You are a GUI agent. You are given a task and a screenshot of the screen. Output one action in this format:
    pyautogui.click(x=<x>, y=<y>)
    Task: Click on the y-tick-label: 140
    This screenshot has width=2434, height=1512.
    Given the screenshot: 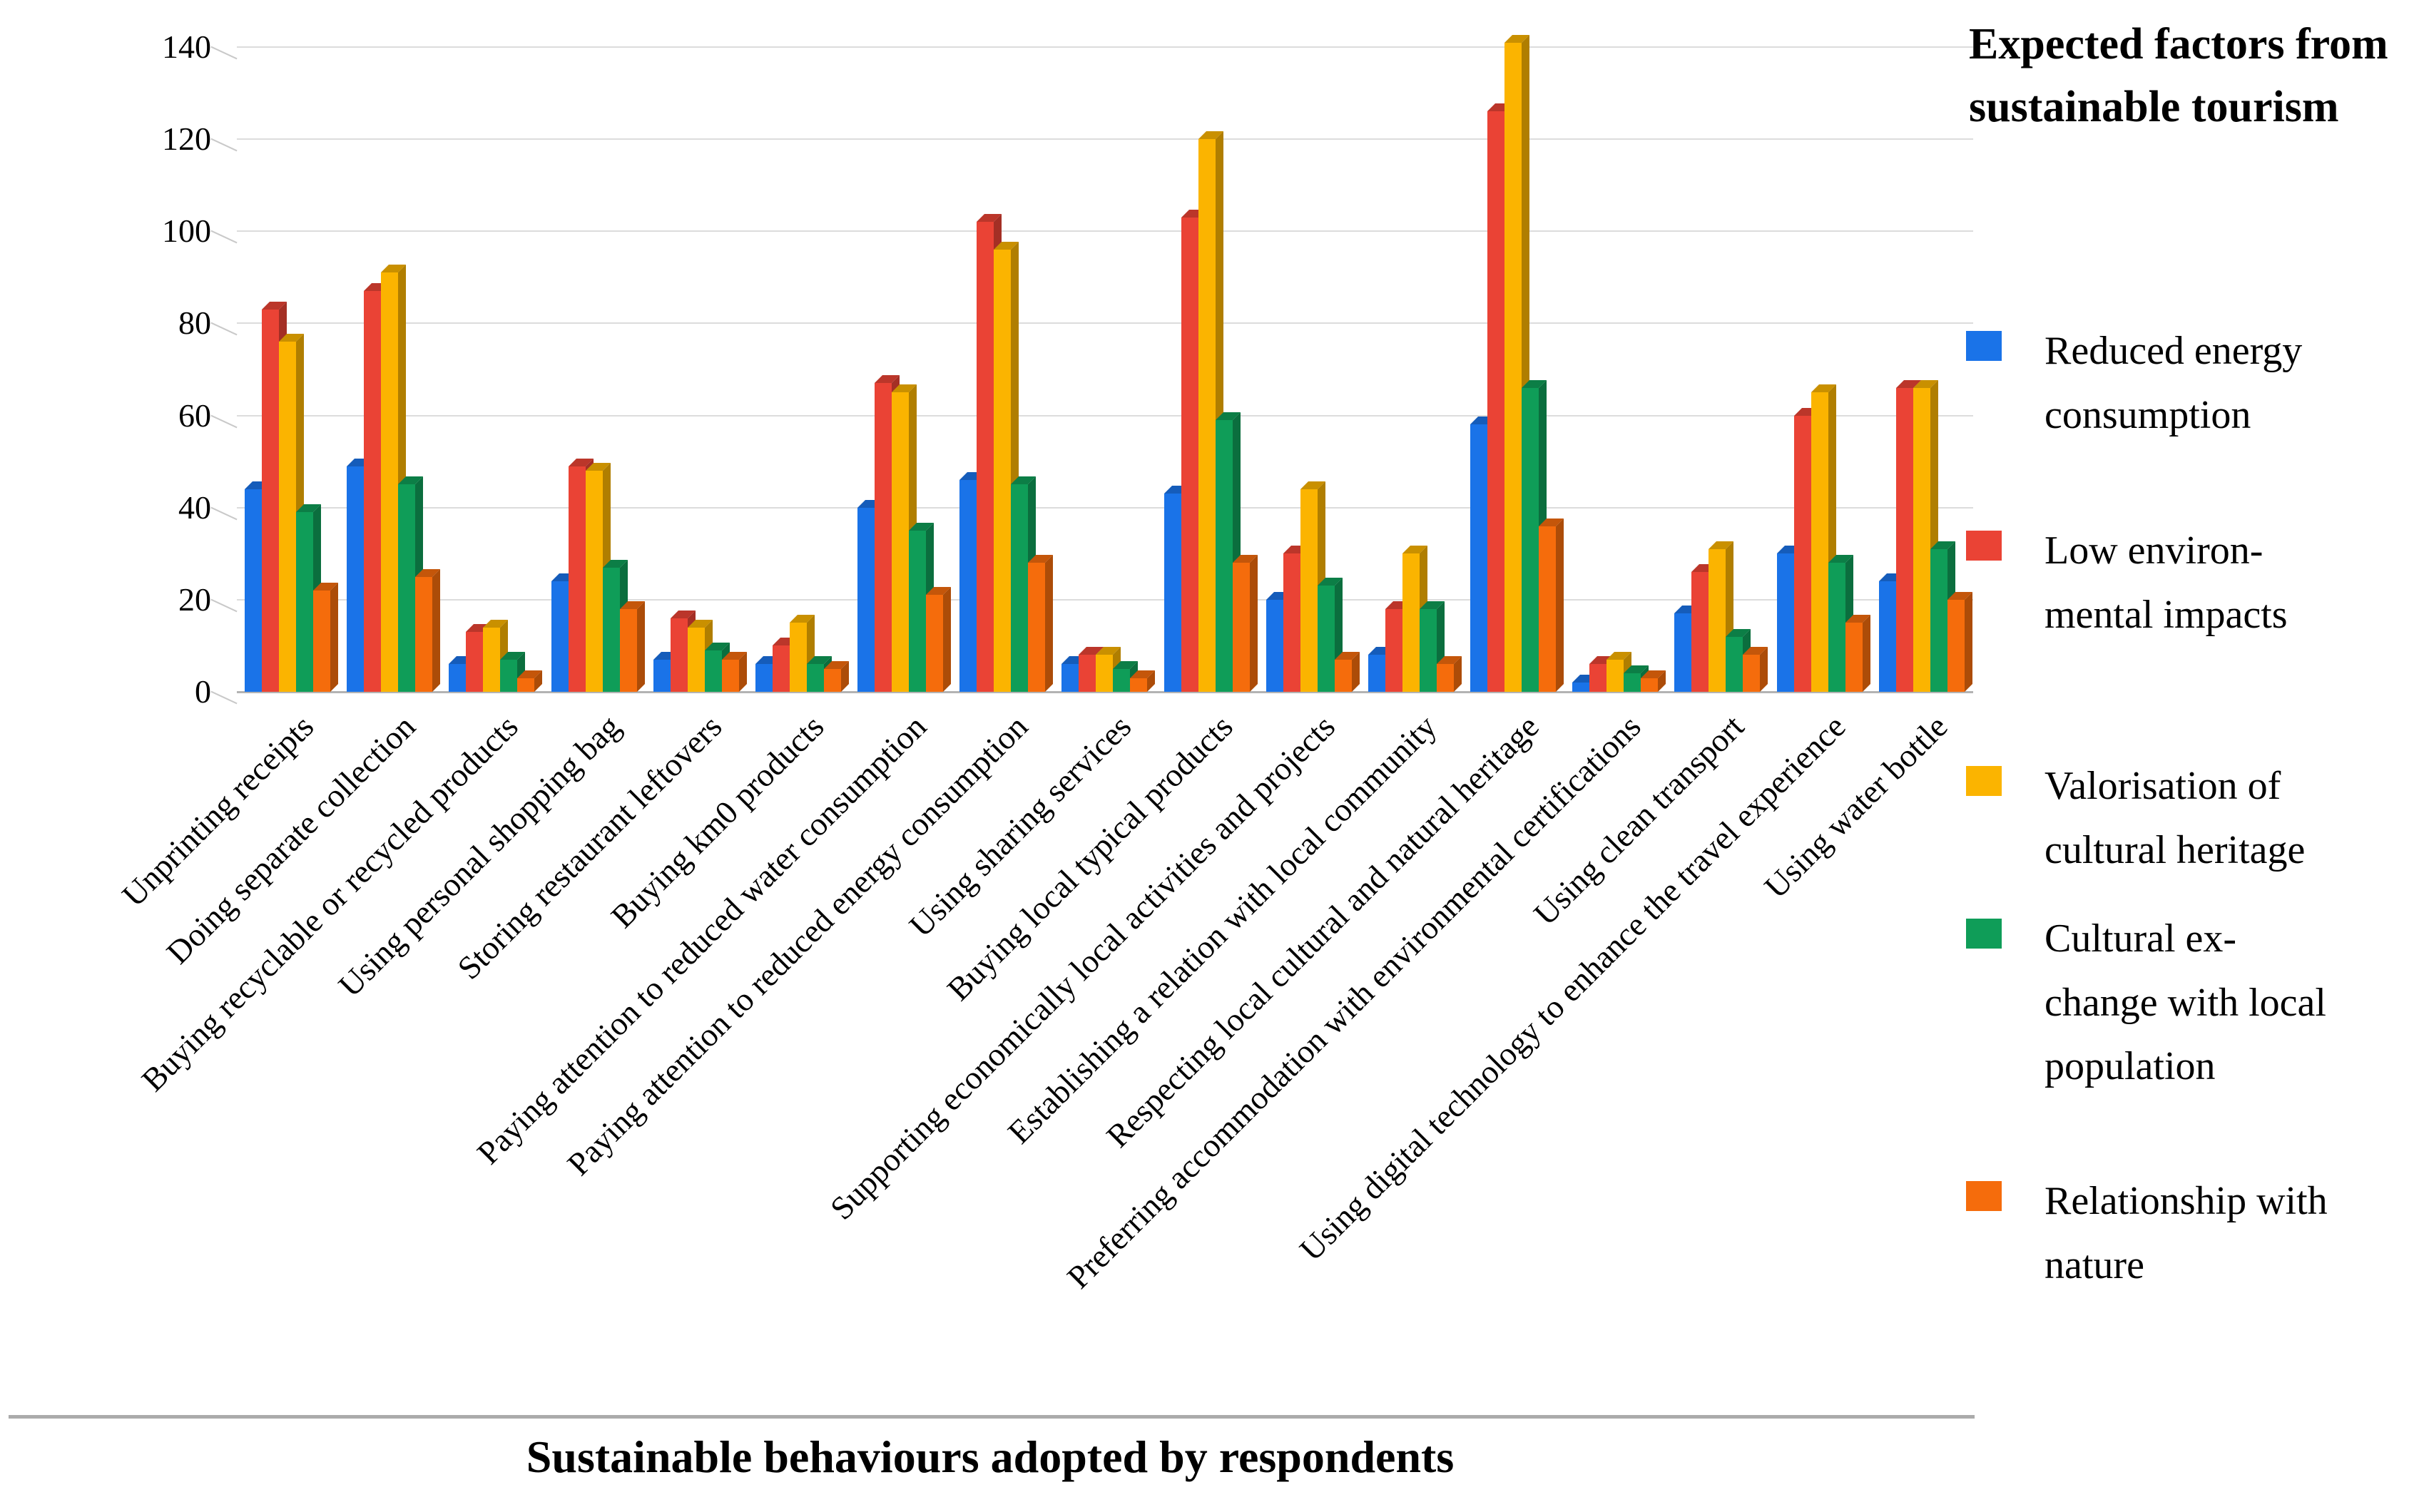 What is the action you would take?
    pyautogui.click(x=187, y=47)
    